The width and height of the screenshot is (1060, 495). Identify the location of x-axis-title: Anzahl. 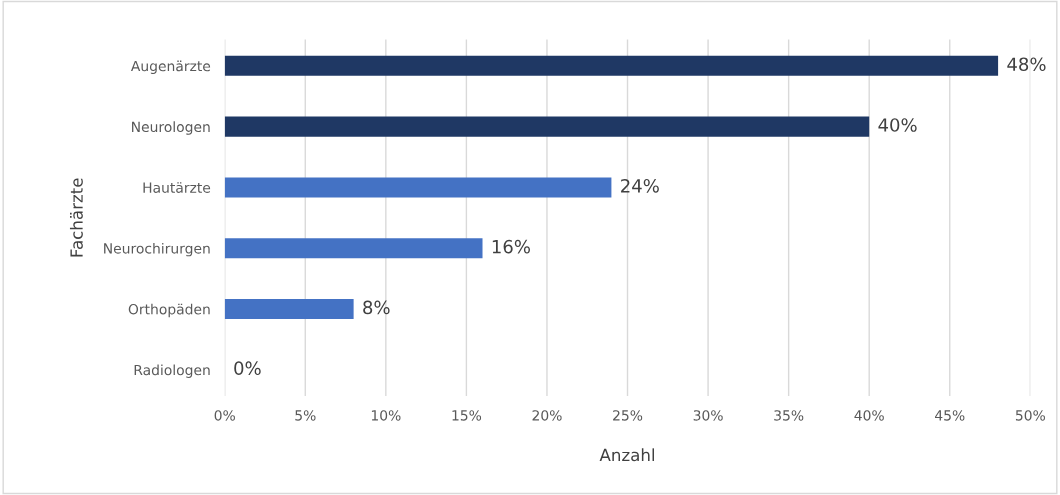
(627, 455).